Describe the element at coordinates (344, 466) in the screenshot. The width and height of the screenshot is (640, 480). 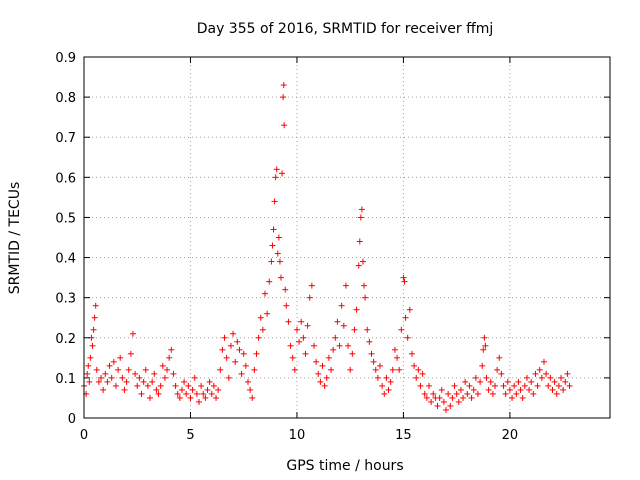
I see `x-axis-title: GPS time / hours` at that location.